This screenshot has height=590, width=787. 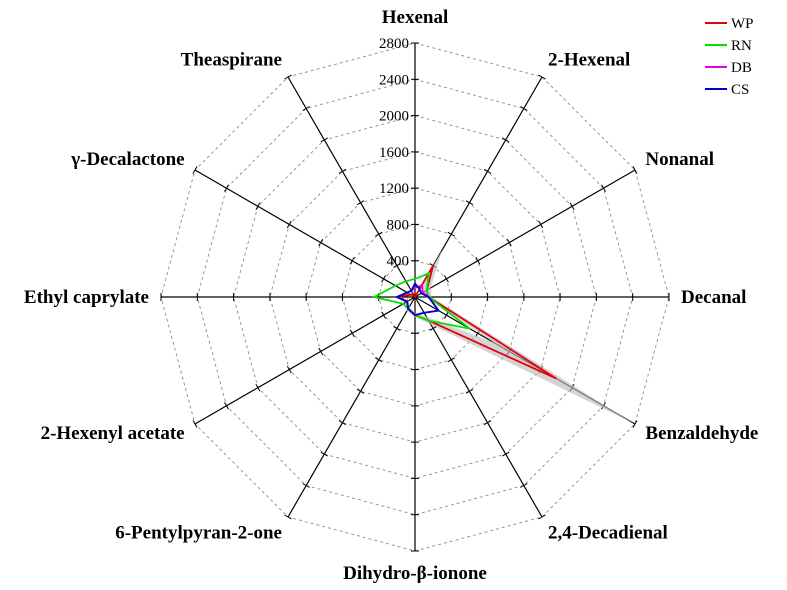 What do you see at coordinates (394, 189) in the screenshot?
I see `tick-label: 1200` at bounding box center [394, 189].